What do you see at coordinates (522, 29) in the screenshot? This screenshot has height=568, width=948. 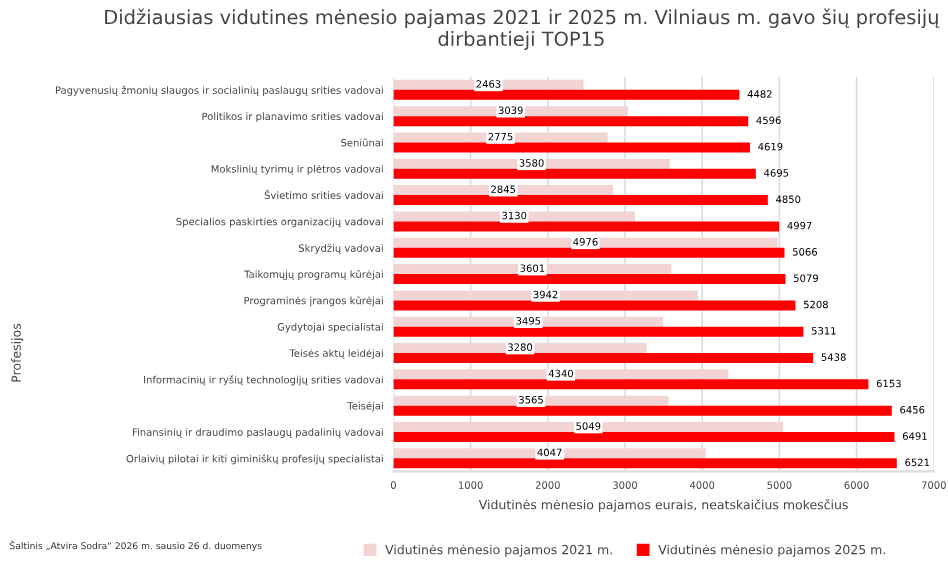 I see `chart-title: Didžiausias vidutines mėnesio pajamas 2021 ir 2025 m. Vilniaus m. gavo šių profesijų dirbantieji TOP15` at bounding box center [522, 29].